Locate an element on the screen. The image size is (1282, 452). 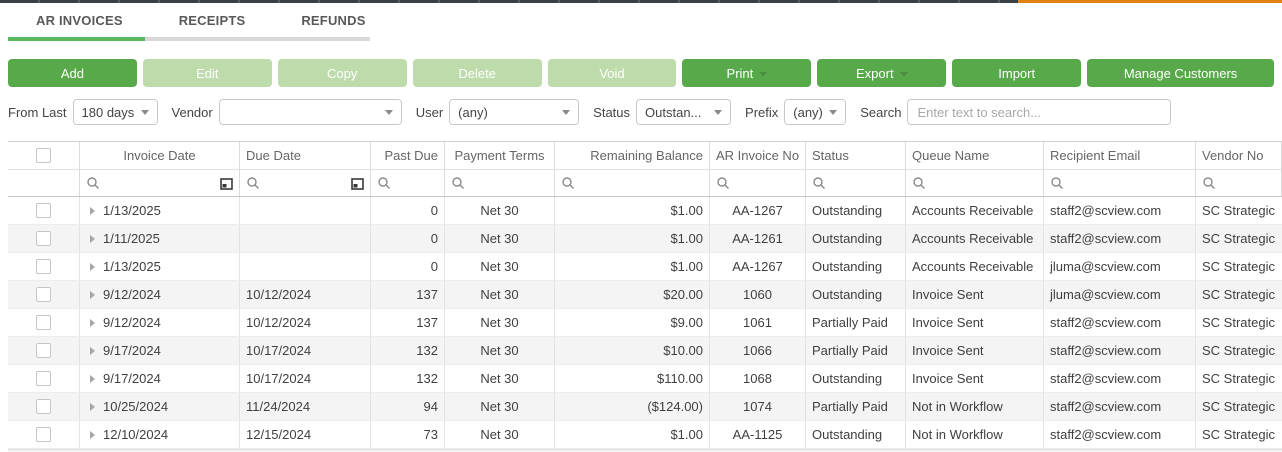
ar-invoice-no-cell: AA-1125 is located at coordinates (757, 434).